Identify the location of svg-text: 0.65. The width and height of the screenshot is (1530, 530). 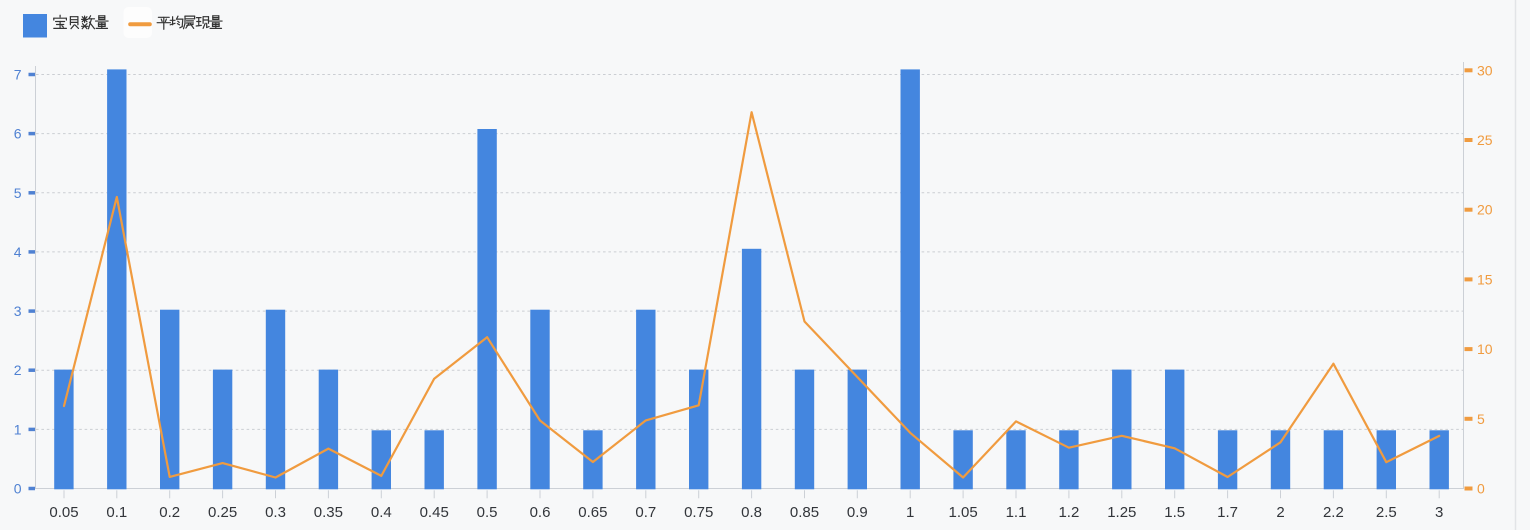
(592, 512).